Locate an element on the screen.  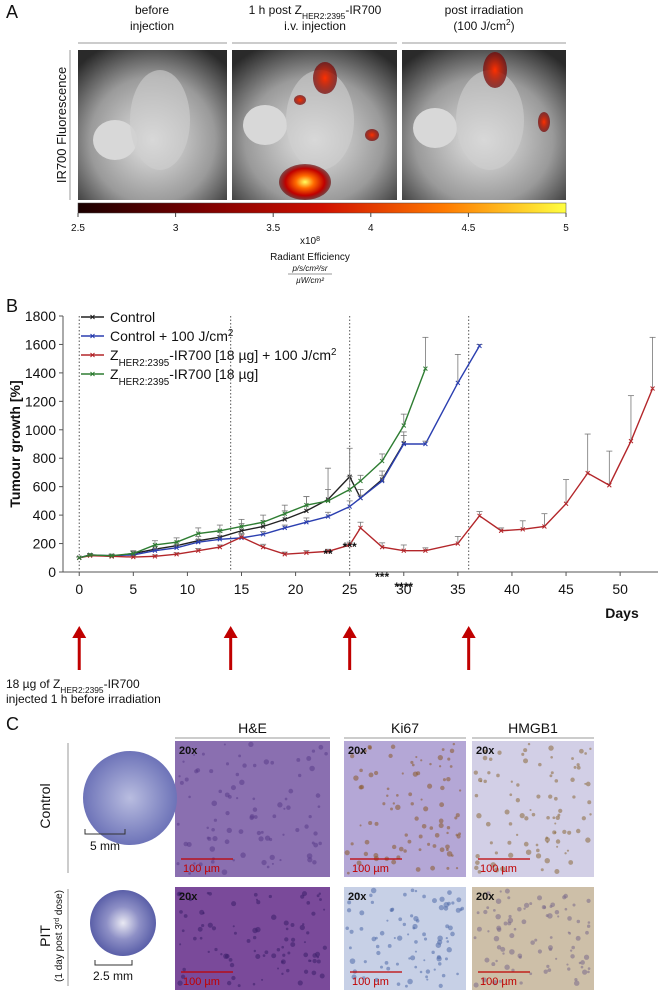
column-header: H&E is located at coordinates (252, 728).